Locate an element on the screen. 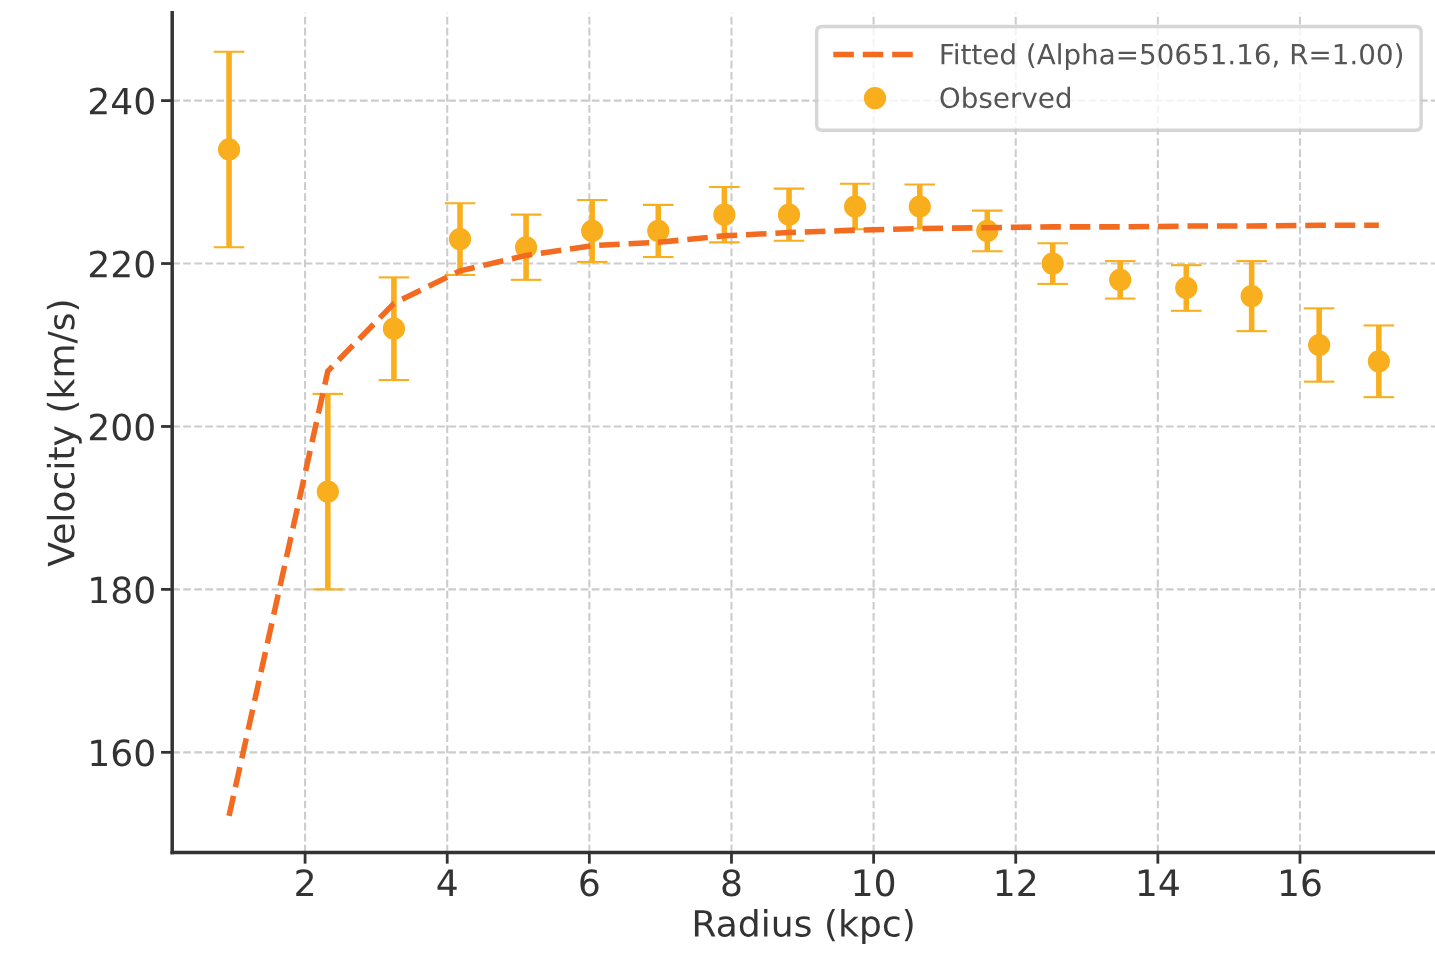 The height and width of the screenshot is (971, 1435). x-tick-label: 12 is located at coordinates (1016, 882).